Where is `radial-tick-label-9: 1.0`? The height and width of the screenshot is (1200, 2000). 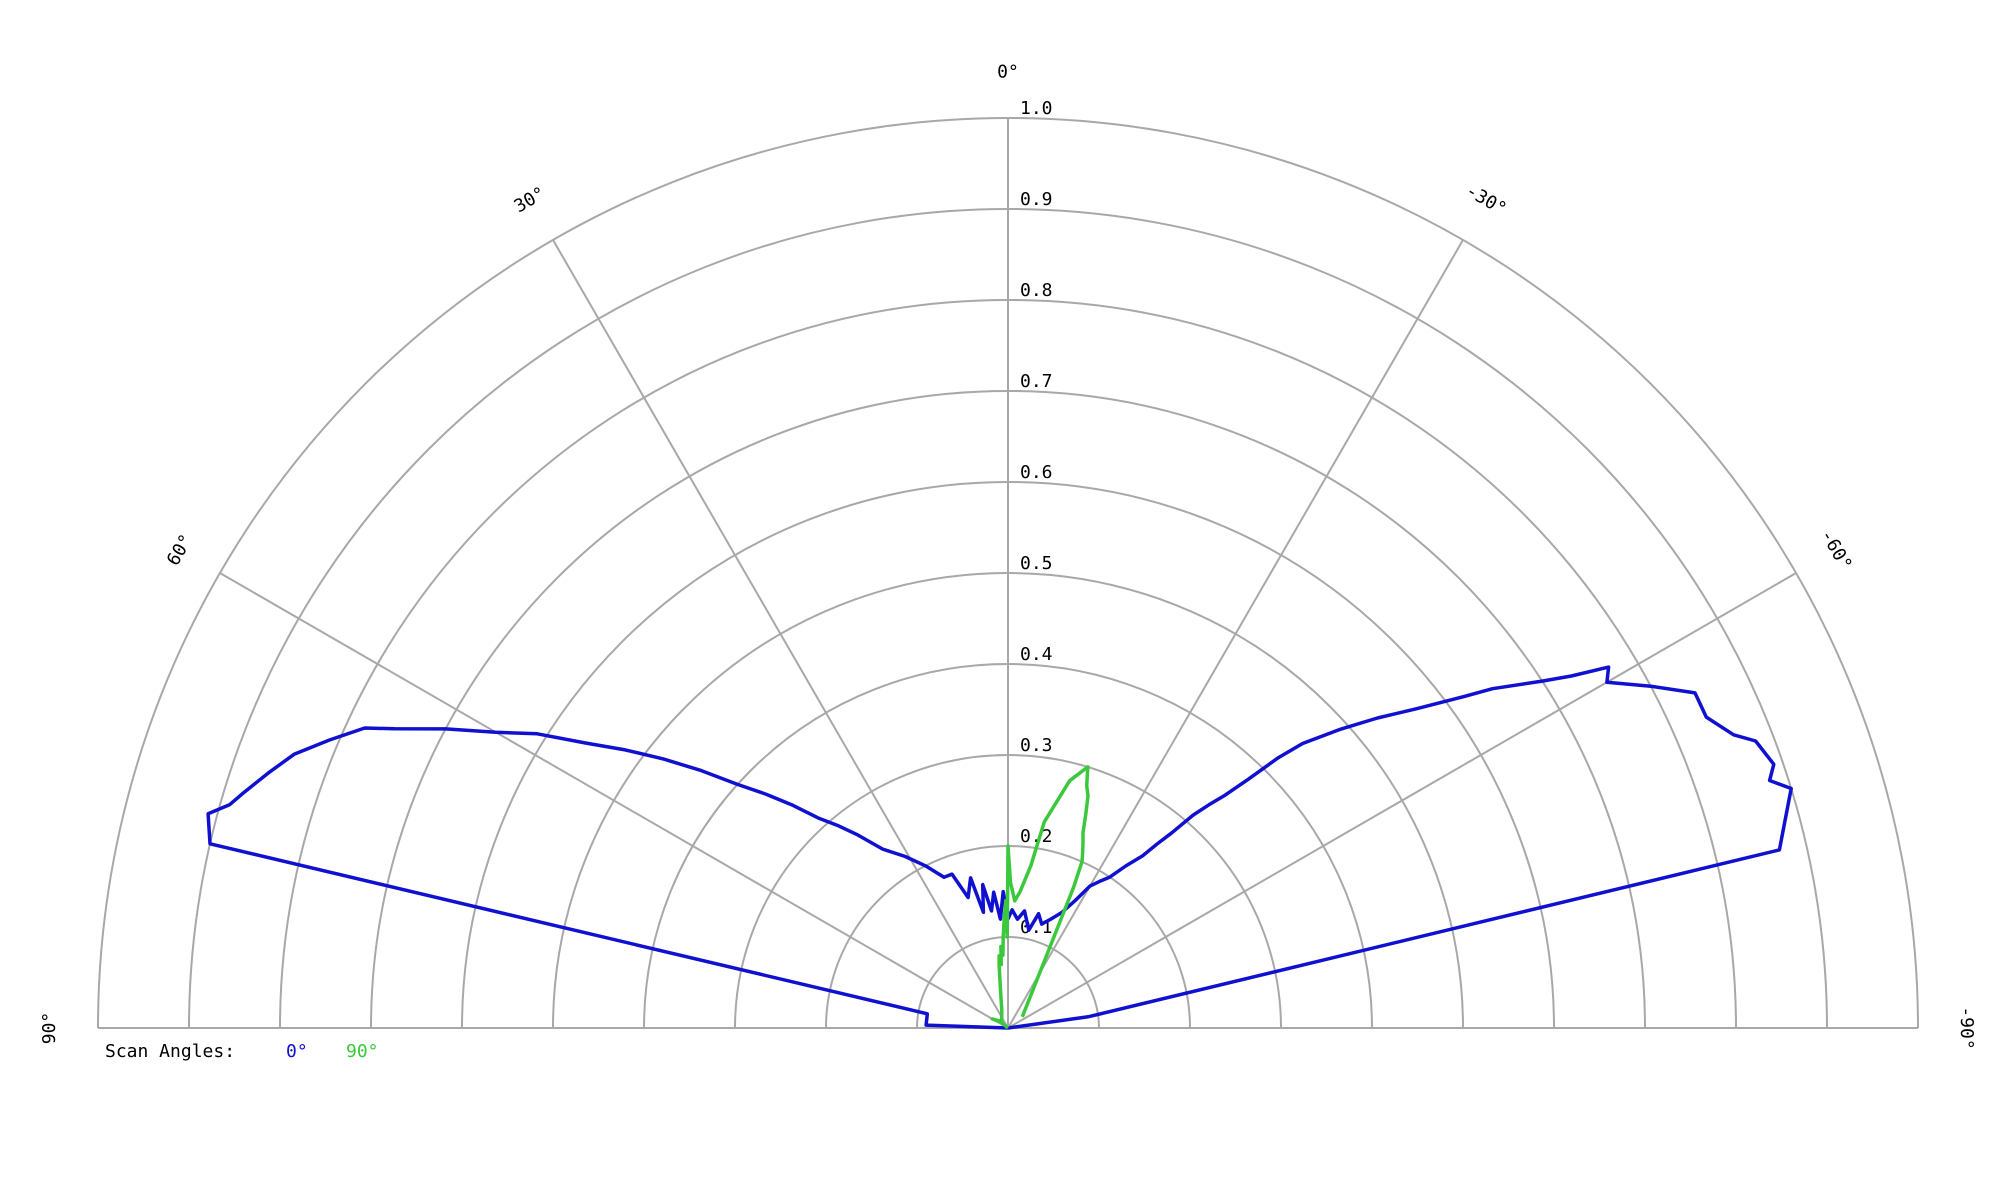 radial-tick-label-9: 1.0 is located at coordinates (1036, 108).